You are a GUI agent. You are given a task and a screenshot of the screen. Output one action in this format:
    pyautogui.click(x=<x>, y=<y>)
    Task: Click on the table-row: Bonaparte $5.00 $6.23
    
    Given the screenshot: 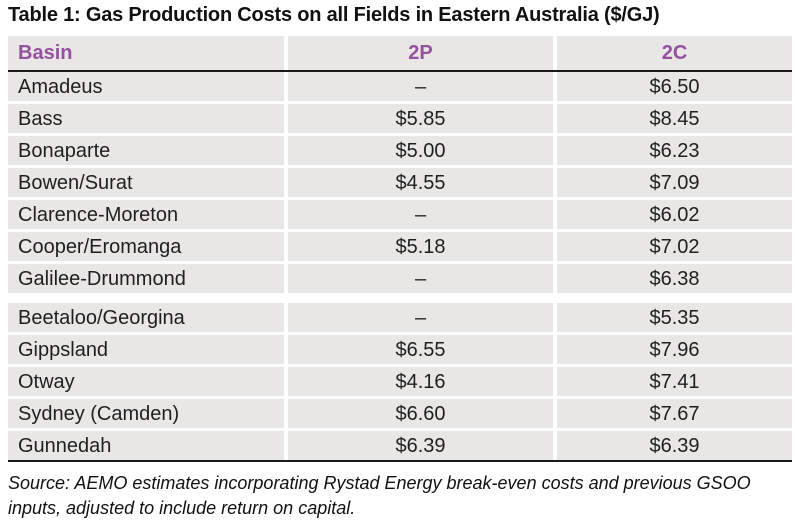 What is the action you would take?
    pyautogui.click(x=400, y=150)
    